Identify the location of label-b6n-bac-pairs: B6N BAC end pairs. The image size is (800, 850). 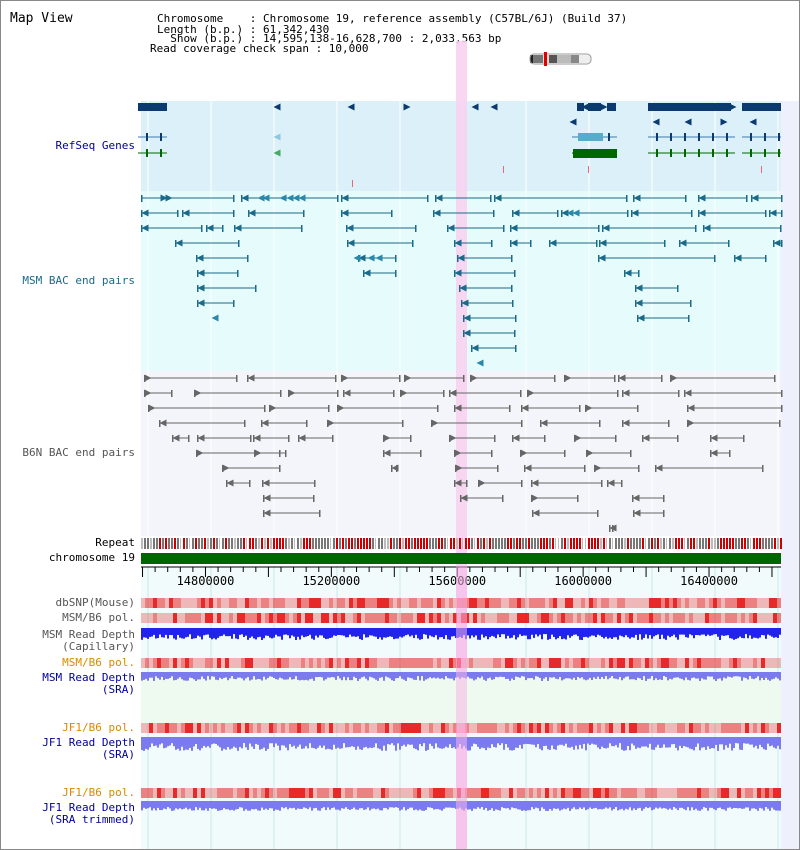
(78, 452).